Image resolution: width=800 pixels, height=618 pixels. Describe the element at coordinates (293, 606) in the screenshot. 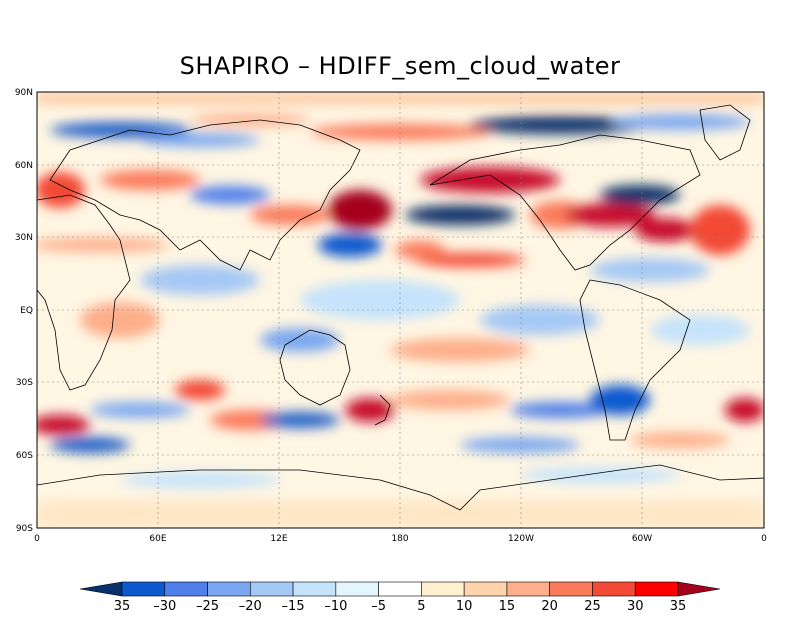

I see `colorbar-label: –15` at that location.